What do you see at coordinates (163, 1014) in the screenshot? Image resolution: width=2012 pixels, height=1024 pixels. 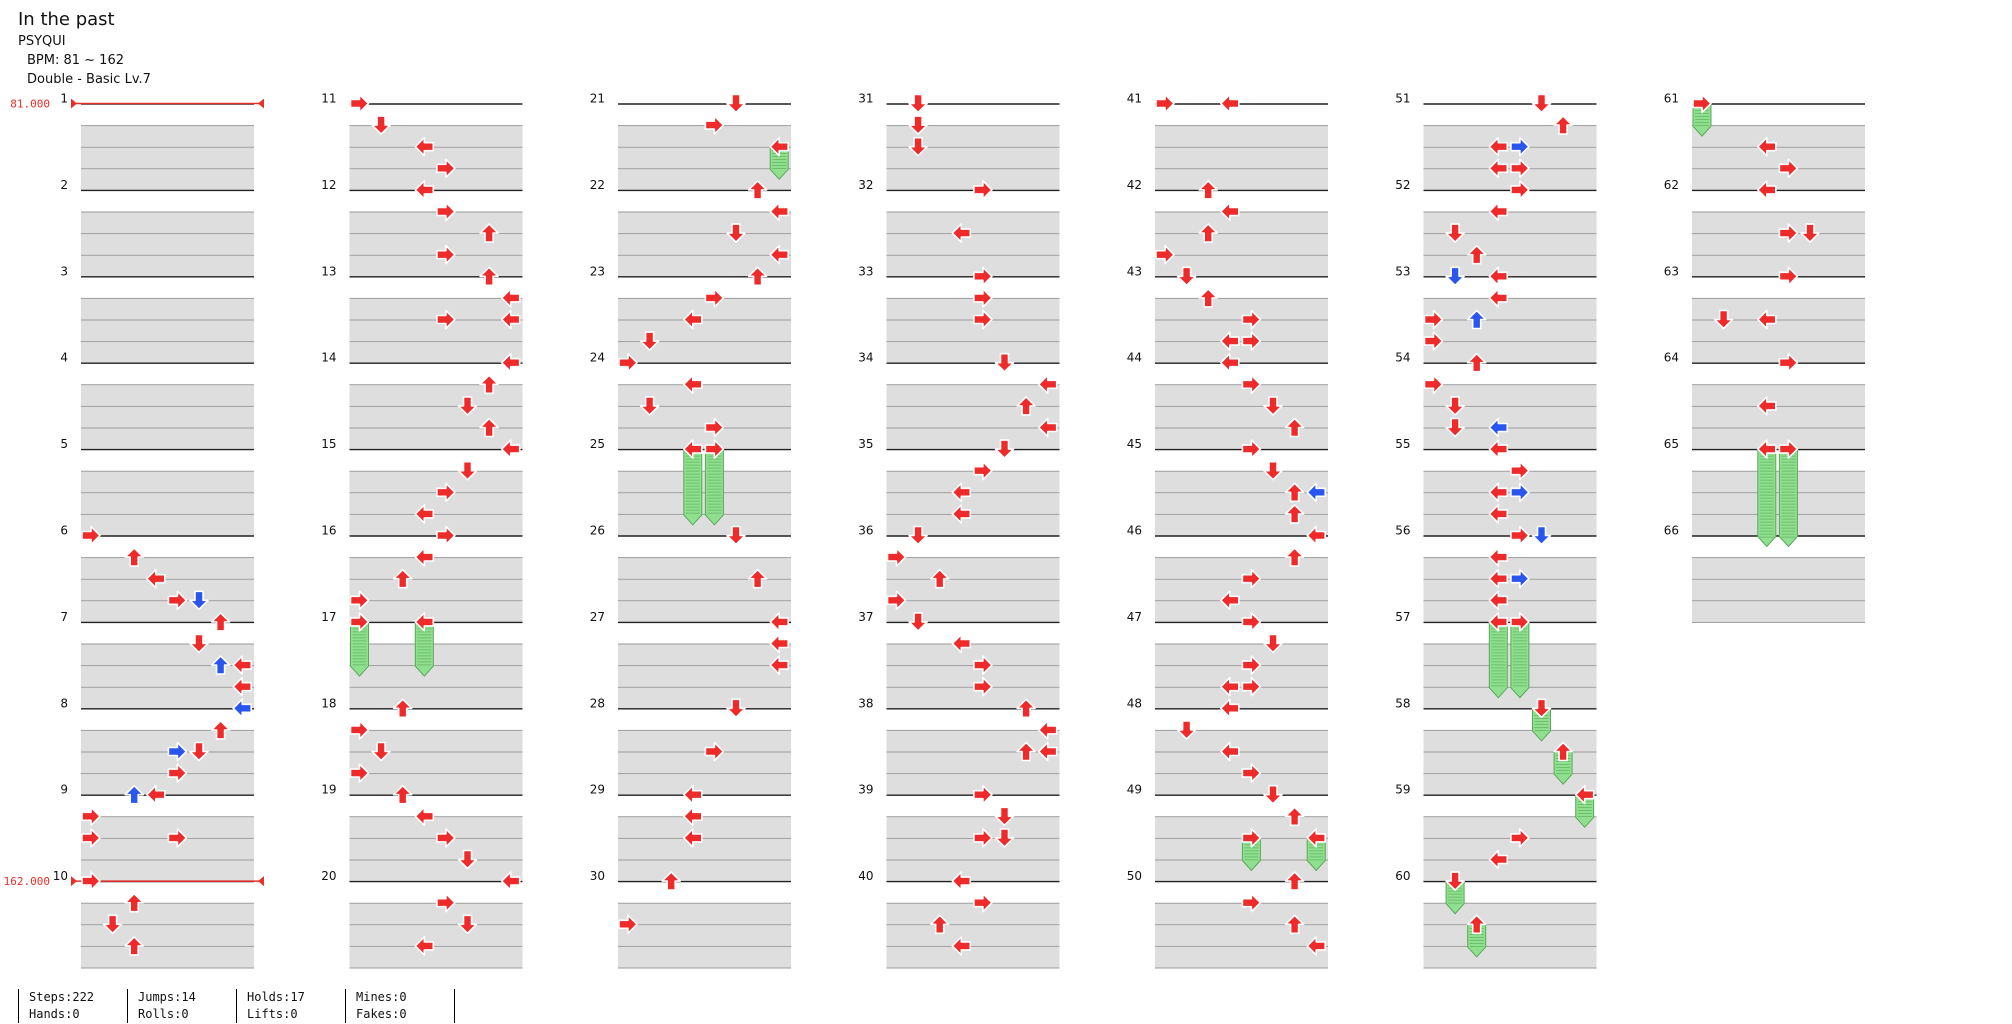 I see `rolls-count: Rolls:0` at bounding box center [163, 1014].